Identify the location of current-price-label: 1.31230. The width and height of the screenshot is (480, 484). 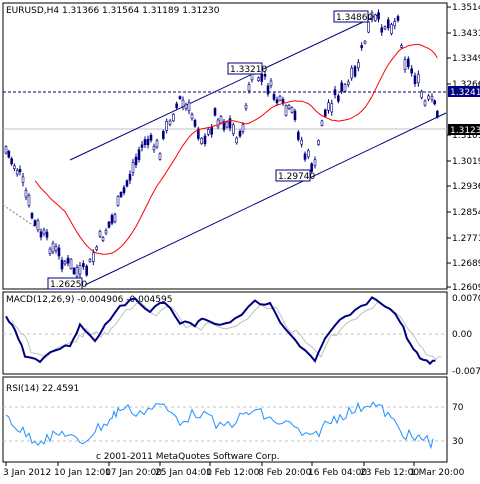
(465, 131).